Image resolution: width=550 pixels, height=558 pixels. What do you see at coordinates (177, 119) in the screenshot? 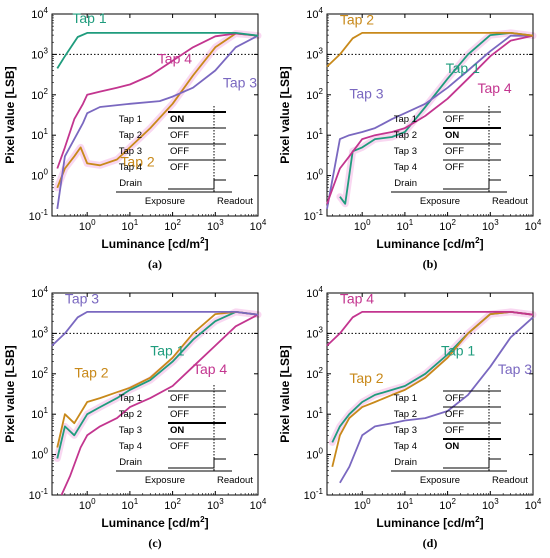
I see `tap-state: ON` at bounding box center [177, 119].